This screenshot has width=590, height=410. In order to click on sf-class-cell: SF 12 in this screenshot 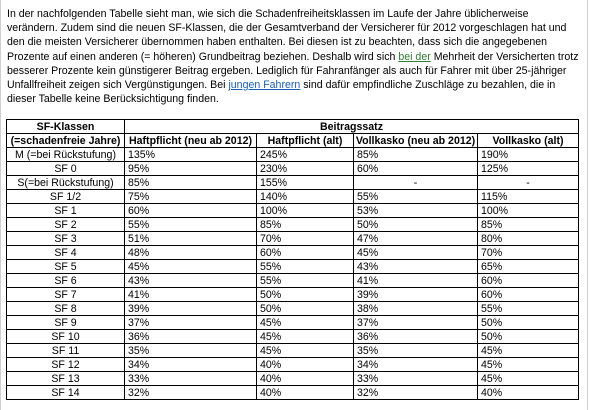, I will do `click(65, 364)`.